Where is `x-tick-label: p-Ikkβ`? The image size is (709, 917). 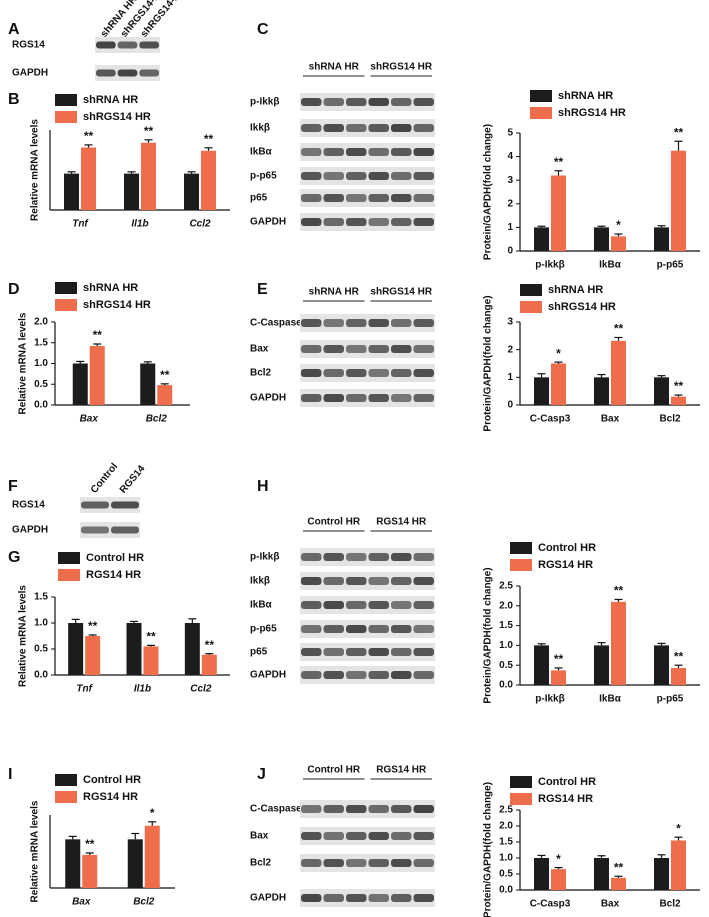 x-tick-label: p-Ikkβ is located at coordinates (549, 699).